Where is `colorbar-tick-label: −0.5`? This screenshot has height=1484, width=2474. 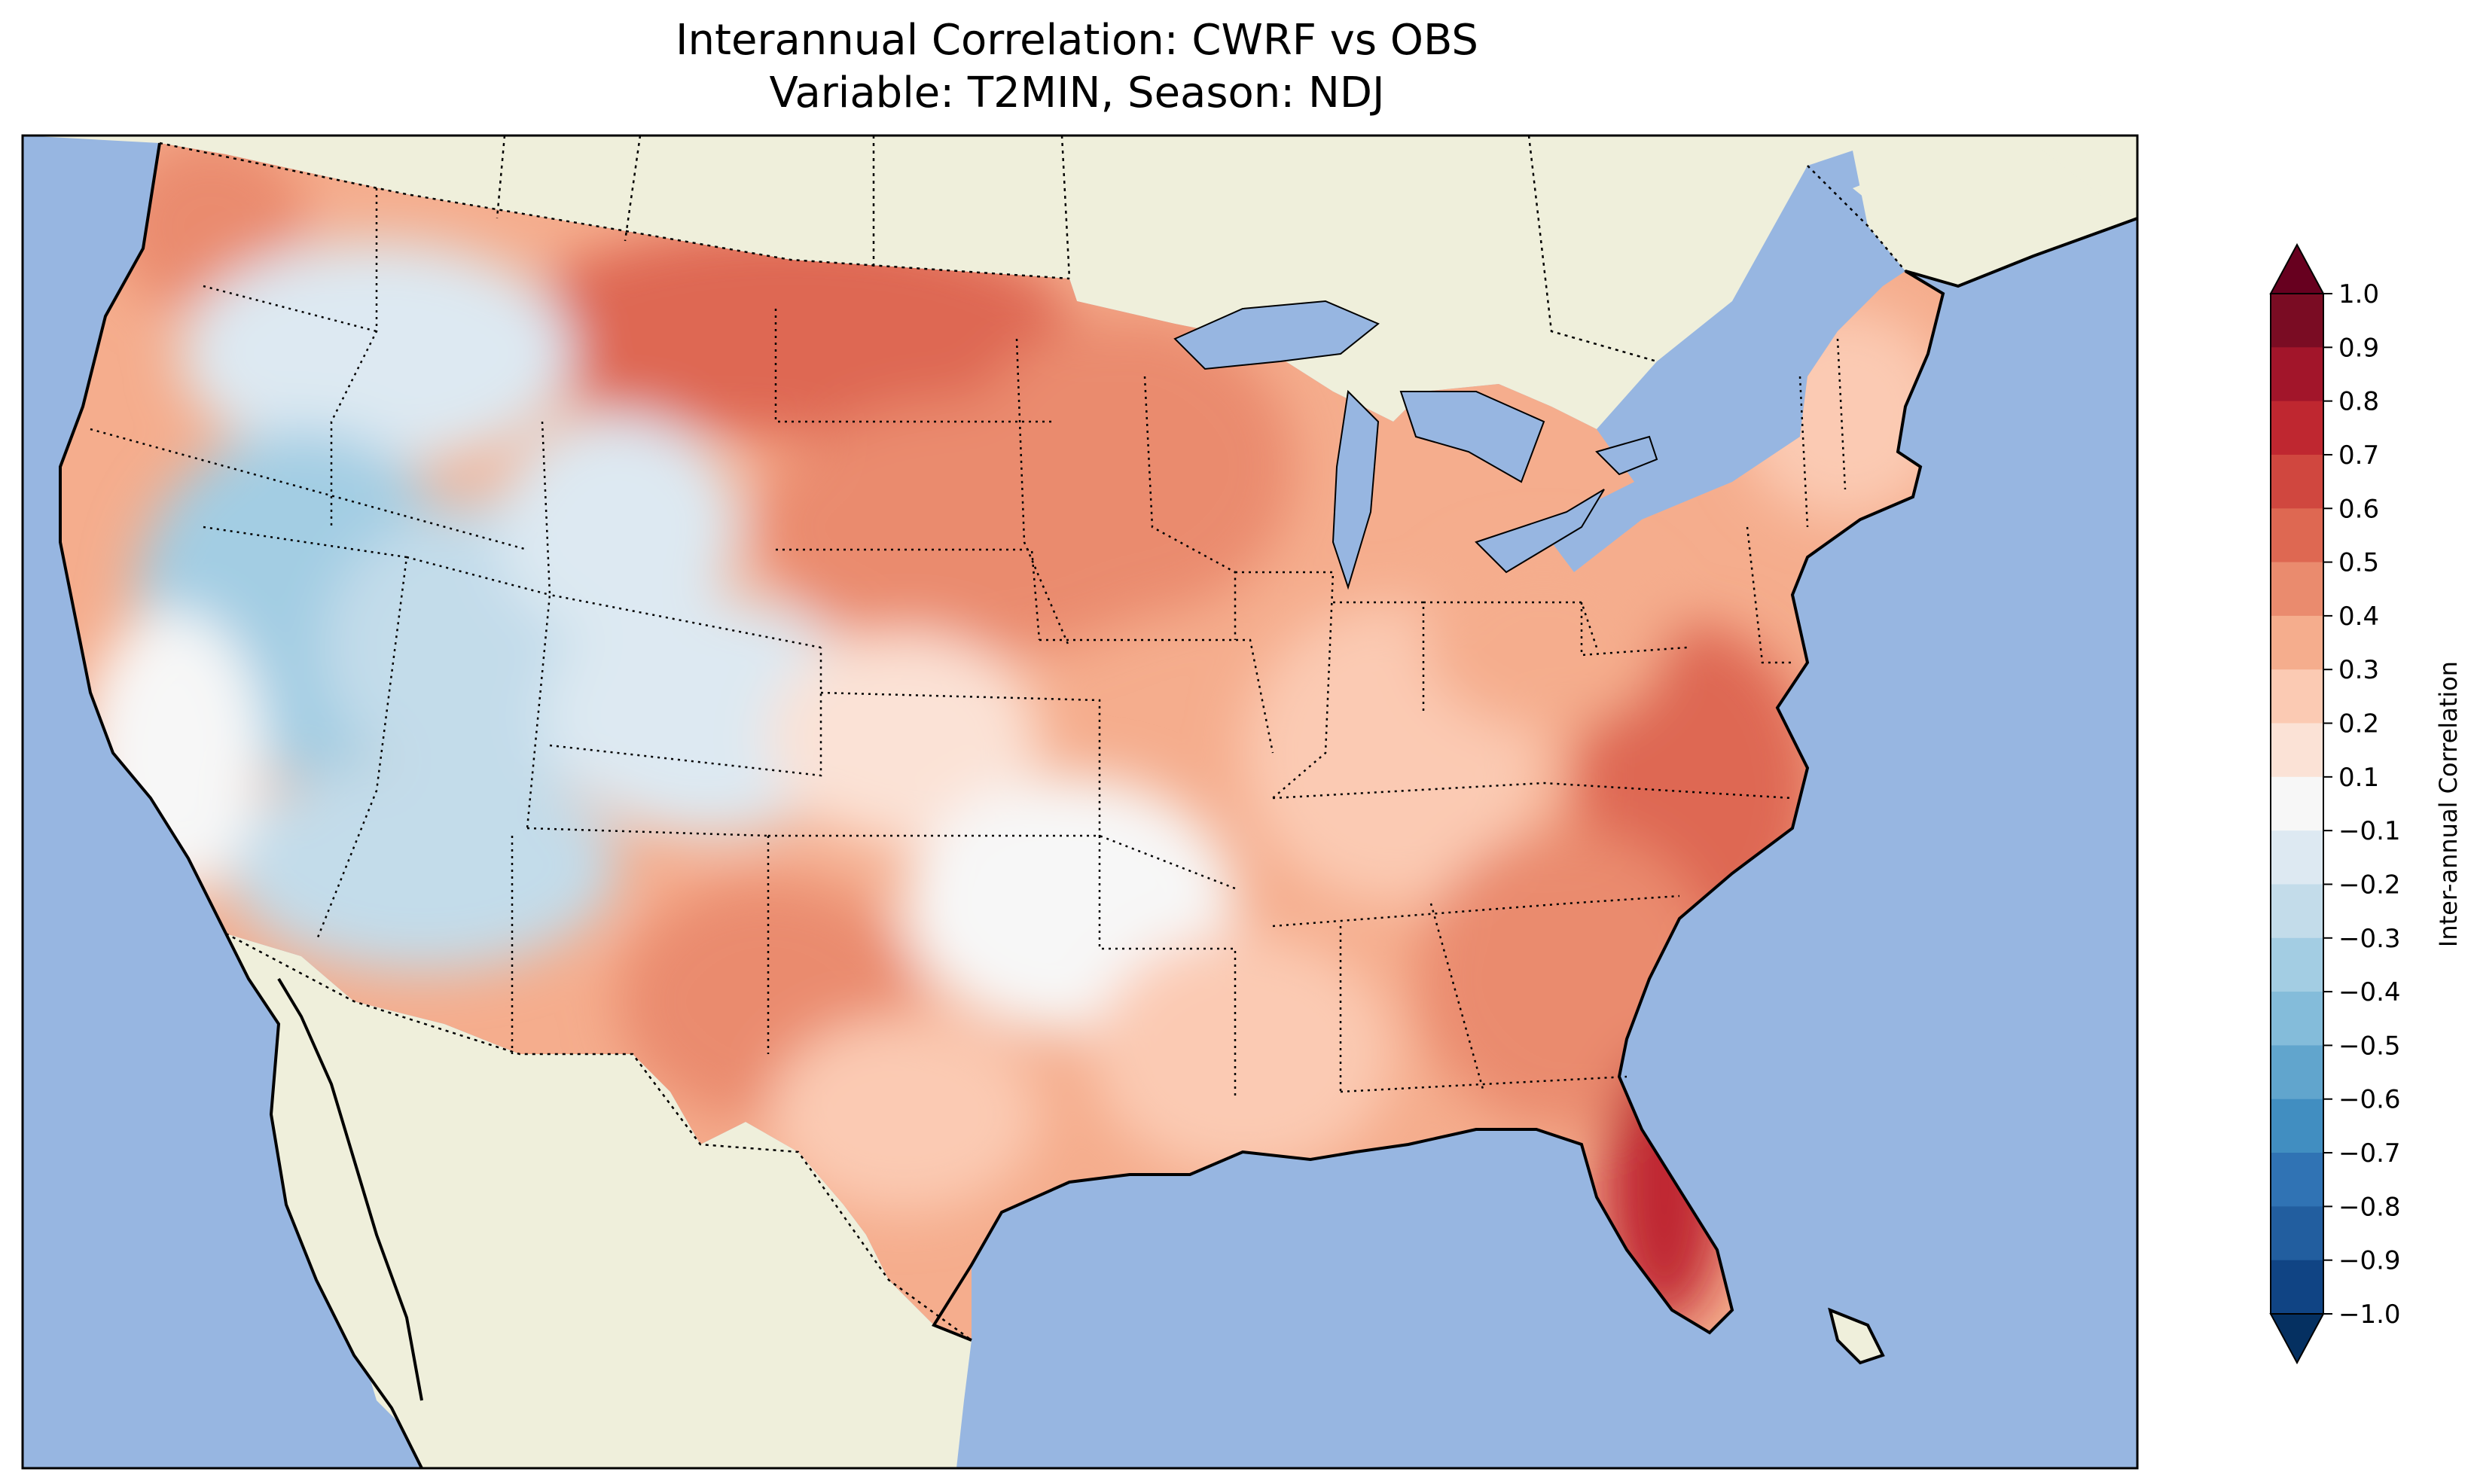 colorbar-tick-label: −0.5 is located at coordinates (2369, 1046).